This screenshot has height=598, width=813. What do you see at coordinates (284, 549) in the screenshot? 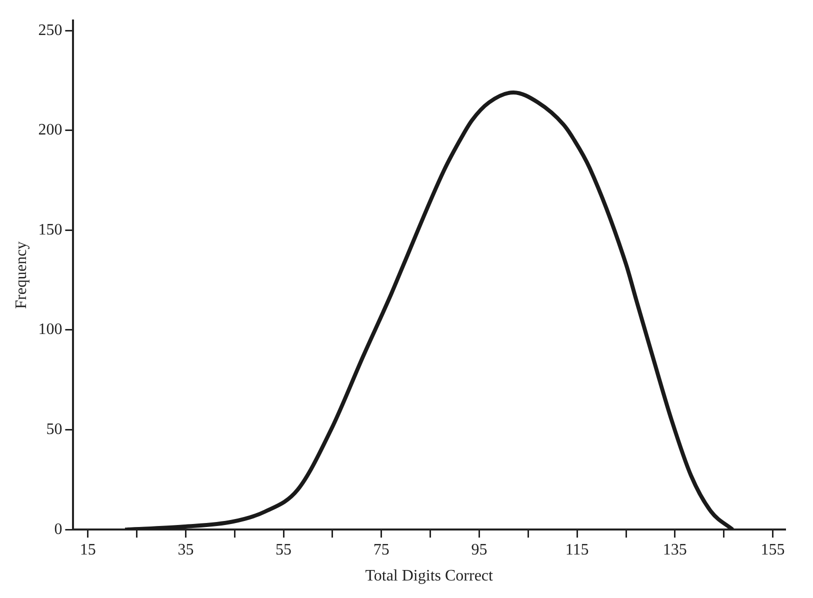
I see `x-tick-label: 55` at bounding box center [284, 549].